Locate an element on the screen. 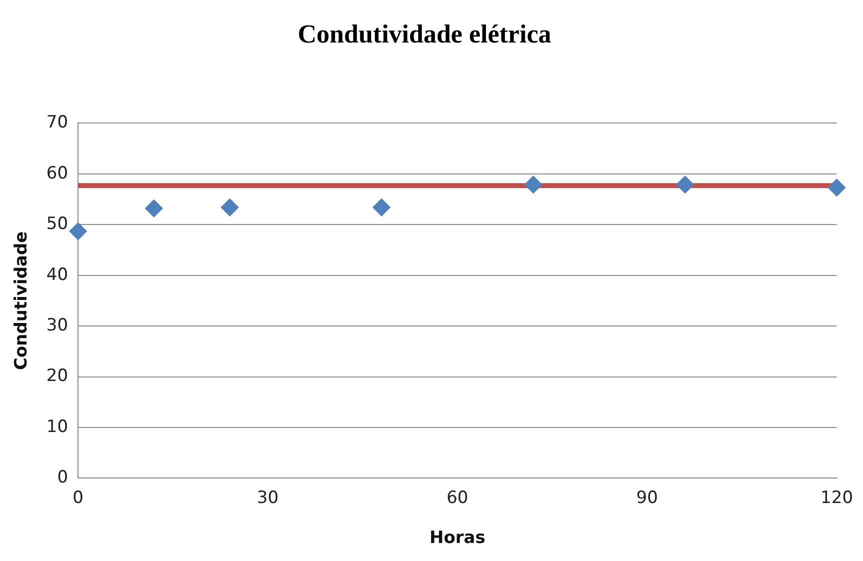 Image resolution: width=863 pixels, height=561 pixels. y-tick-label: 20 is located at coordinates (57, 376).